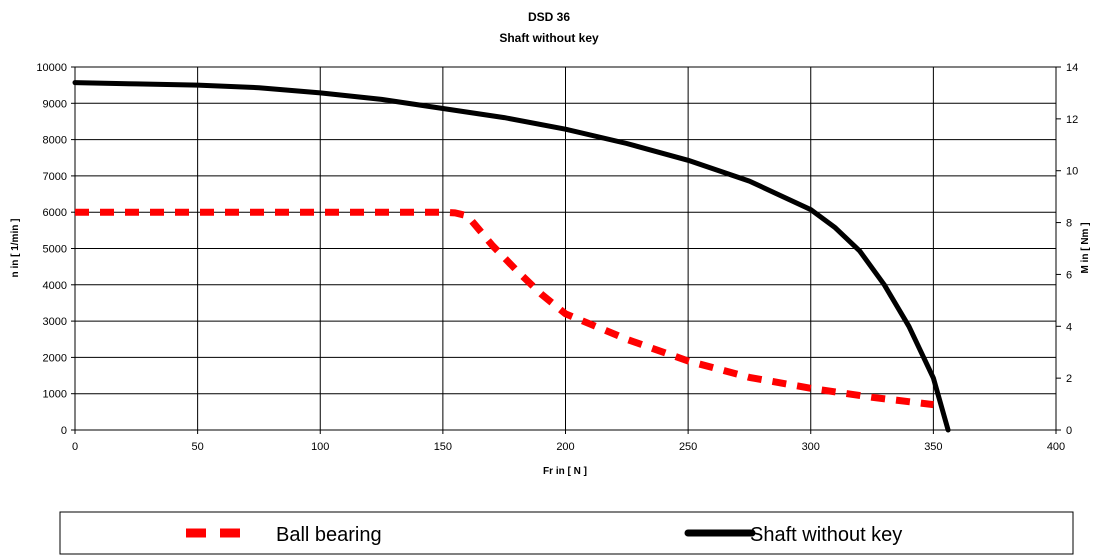  I want to click on y-tick-label: 6000, so click(55, 213).